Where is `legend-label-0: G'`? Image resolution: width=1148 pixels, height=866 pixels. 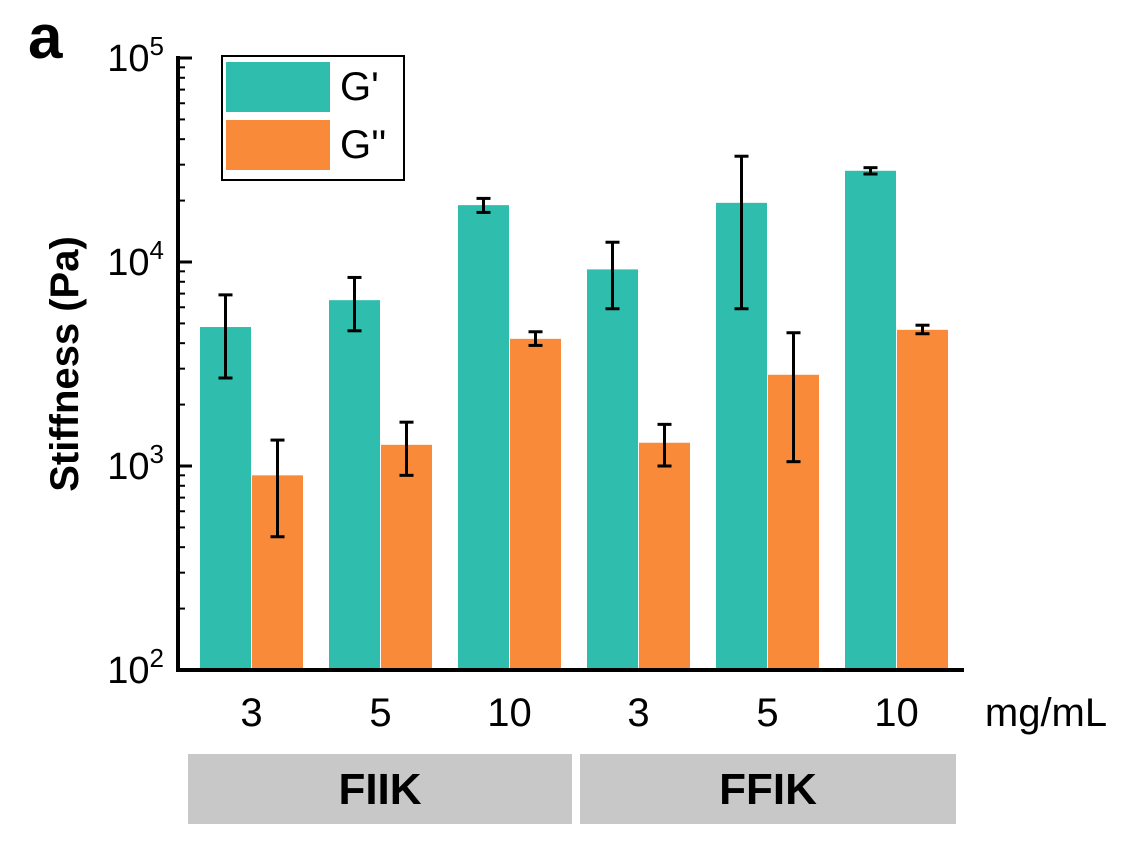 legend-label-0: G' is located at coordinates (359, 87).